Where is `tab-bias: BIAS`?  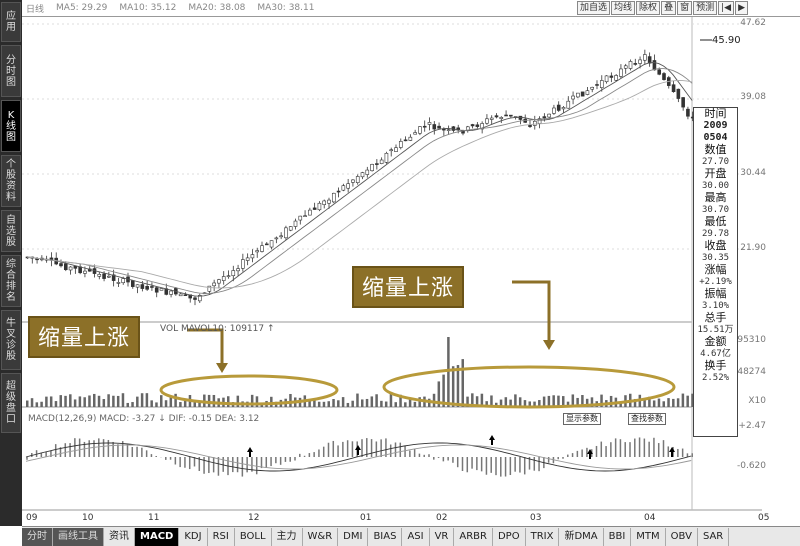 tab-bias: BIAS is located at coordinates (385, 536).